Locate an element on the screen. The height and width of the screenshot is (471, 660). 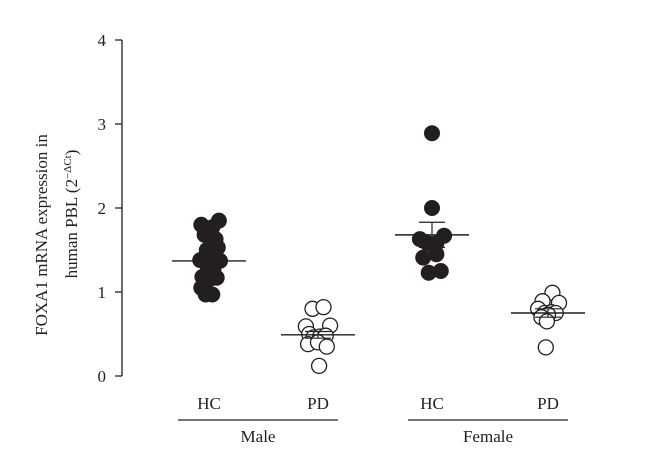
y-axis-title-superscript: −ΔCt is located at coordinates (68, 167).